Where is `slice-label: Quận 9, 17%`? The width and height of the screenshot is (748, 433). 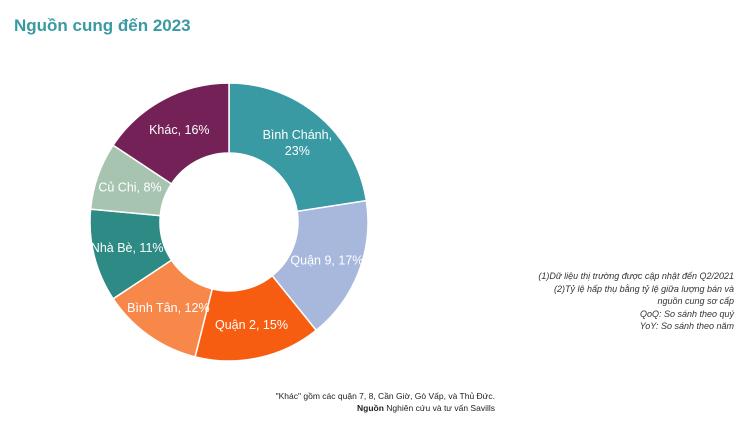 slice-label: Quận 9, 17% is located at coordinates (326, 260).